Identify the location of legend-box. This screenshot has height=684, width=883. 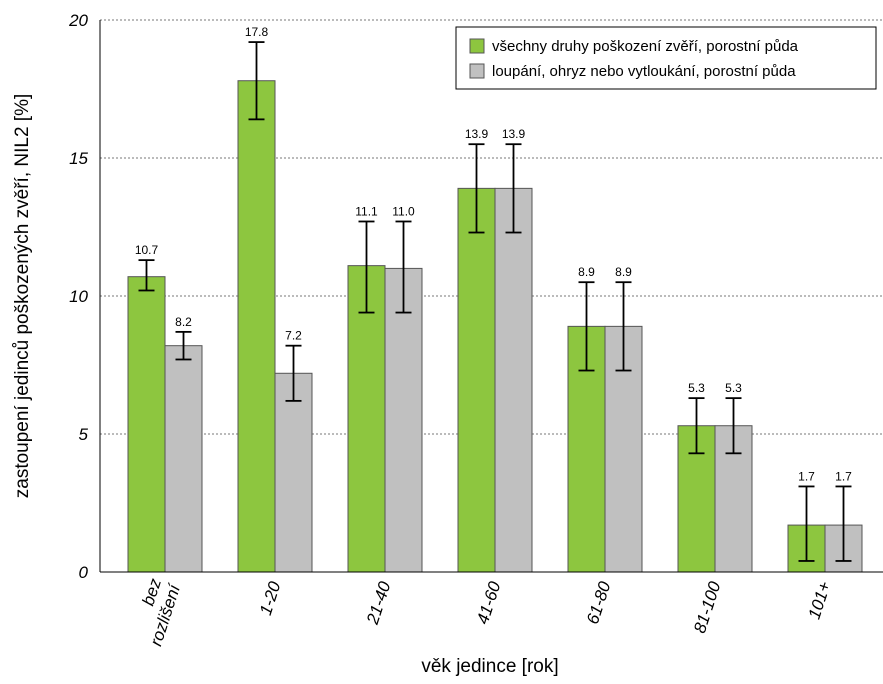
(666, 58).